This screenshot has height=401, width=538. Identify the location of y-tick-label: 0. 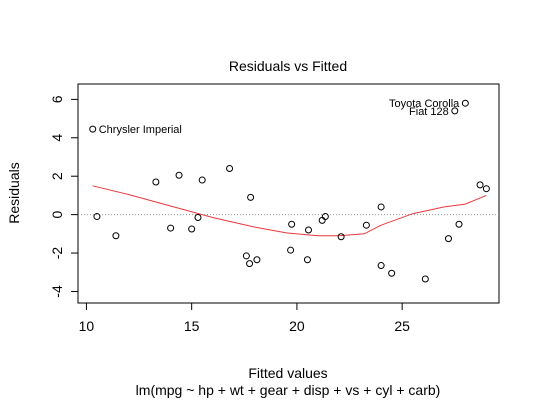
(57, 215).